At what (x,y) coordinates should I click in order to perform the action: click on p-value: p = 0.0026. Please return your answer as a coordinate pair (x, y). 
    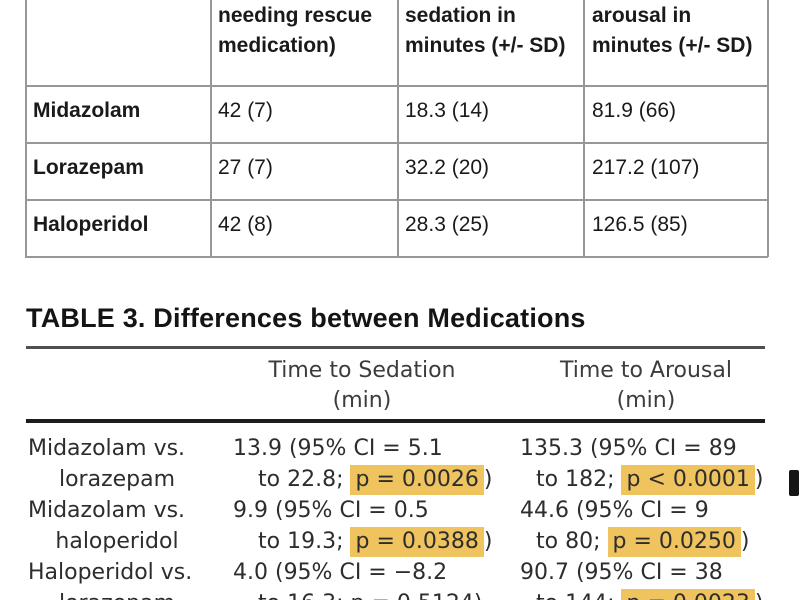
    Looking at the image, I should click on (417, 480).